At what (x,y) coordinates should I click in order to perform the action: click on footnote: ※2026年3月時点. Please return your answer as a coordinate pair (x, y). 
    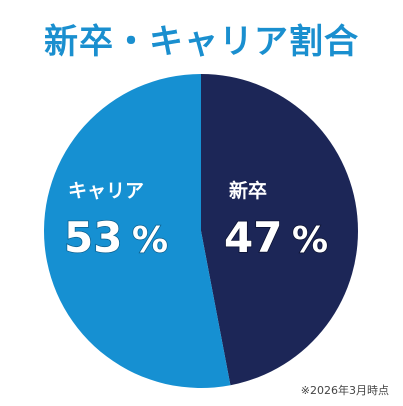
    Looking at the image, I should click on (344, 390).